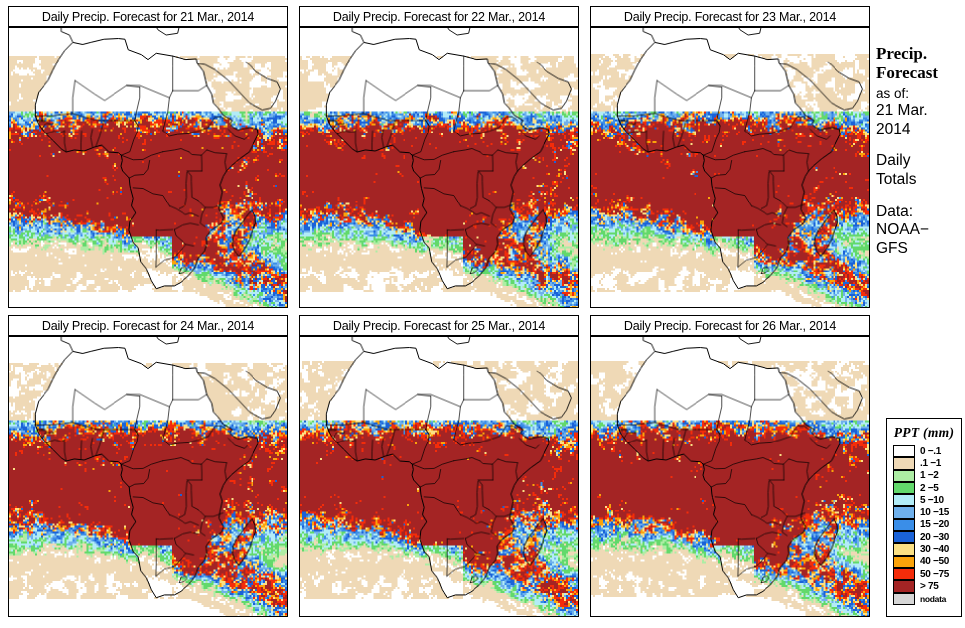 This screenshot has height=628, width=965. Describe the element at coordinates (929, 488) in the screenshot. I see `legend-label: 2 −5` at that location.